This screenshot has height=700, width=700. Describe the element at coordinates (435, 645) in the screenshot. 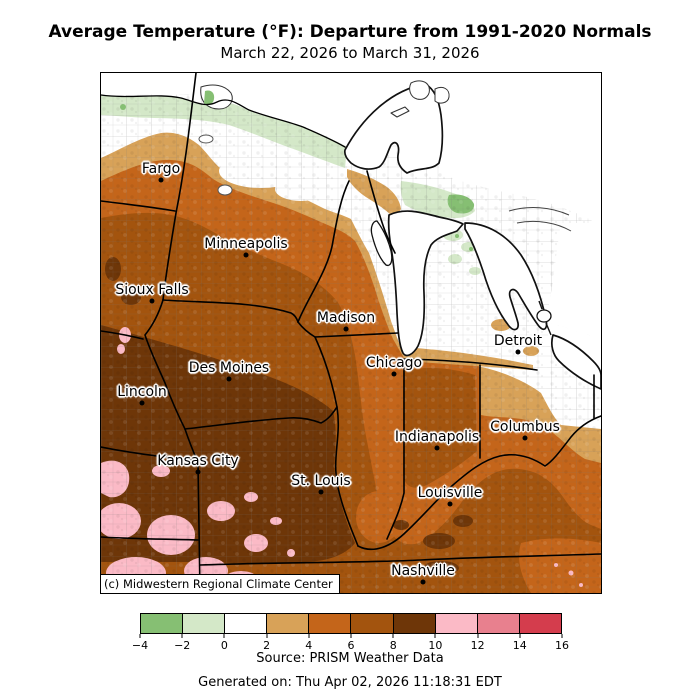

I see `colorbar-tick-label: 10` at that location.